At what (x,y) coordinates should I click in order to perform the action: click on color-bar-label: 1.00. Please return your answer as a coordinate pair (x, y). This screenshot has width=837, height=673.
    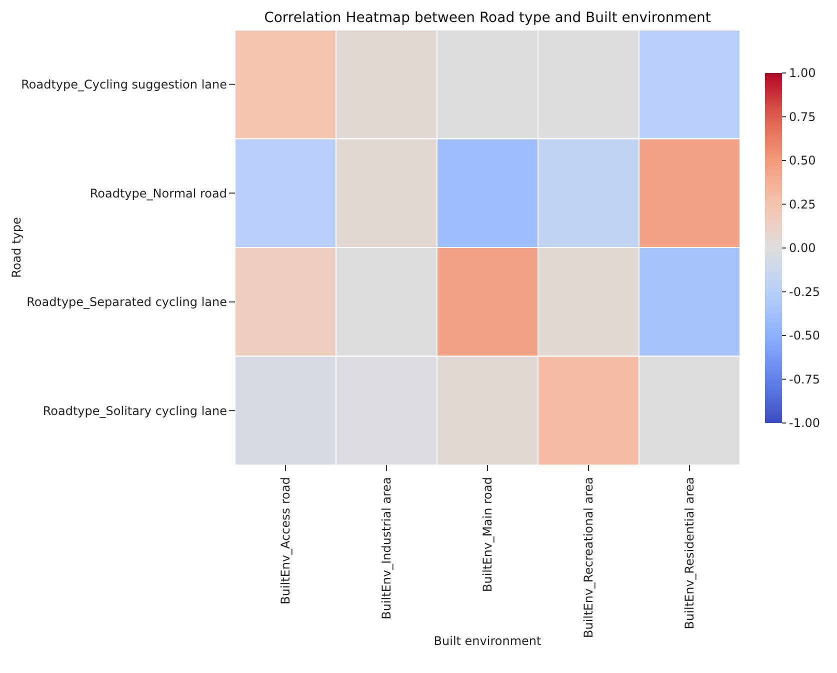
    Looking at the image, I should click on (802, 73).